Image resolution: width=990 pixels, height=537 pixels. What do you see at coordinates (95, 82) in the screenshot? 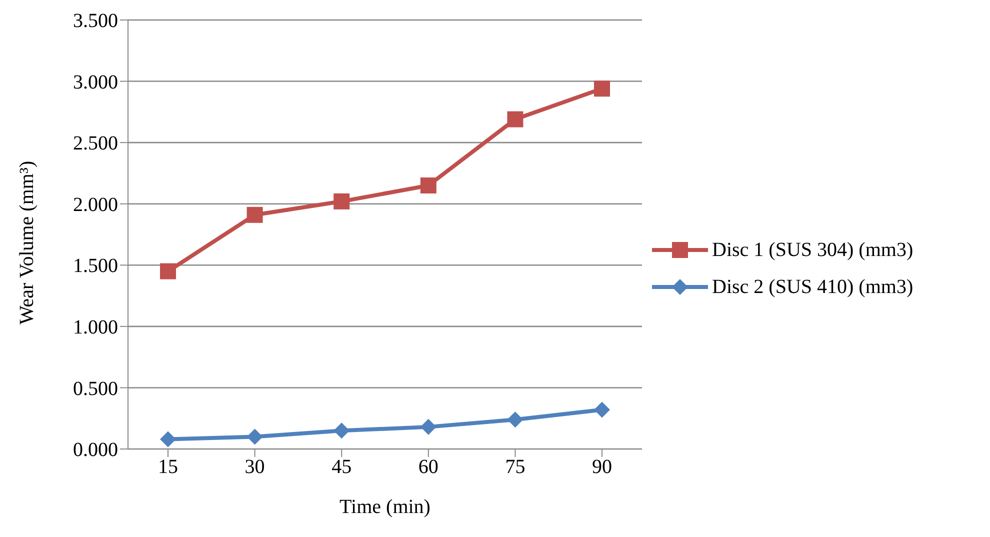
I see `y-tick-label: 3.000` at bounding box center [95, 82].